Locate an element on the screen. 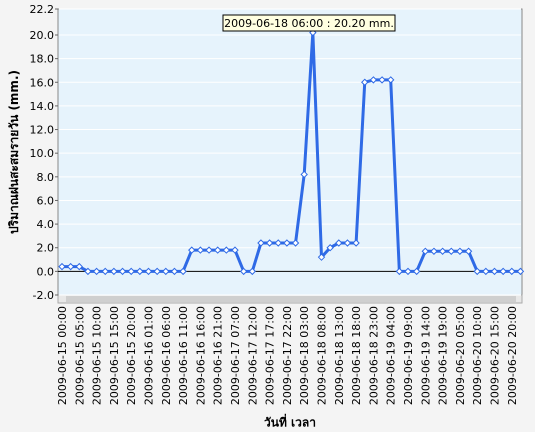 This screenshot has height=432, width=535. y-tick-label: 4.0 is located at coordinates (46, 224).